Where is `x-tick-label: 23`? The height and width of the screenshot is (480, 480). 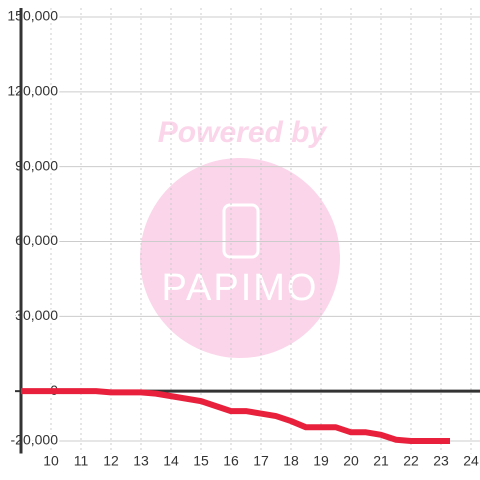 x-tick-label: 23 is located at coordinates (441, 461).